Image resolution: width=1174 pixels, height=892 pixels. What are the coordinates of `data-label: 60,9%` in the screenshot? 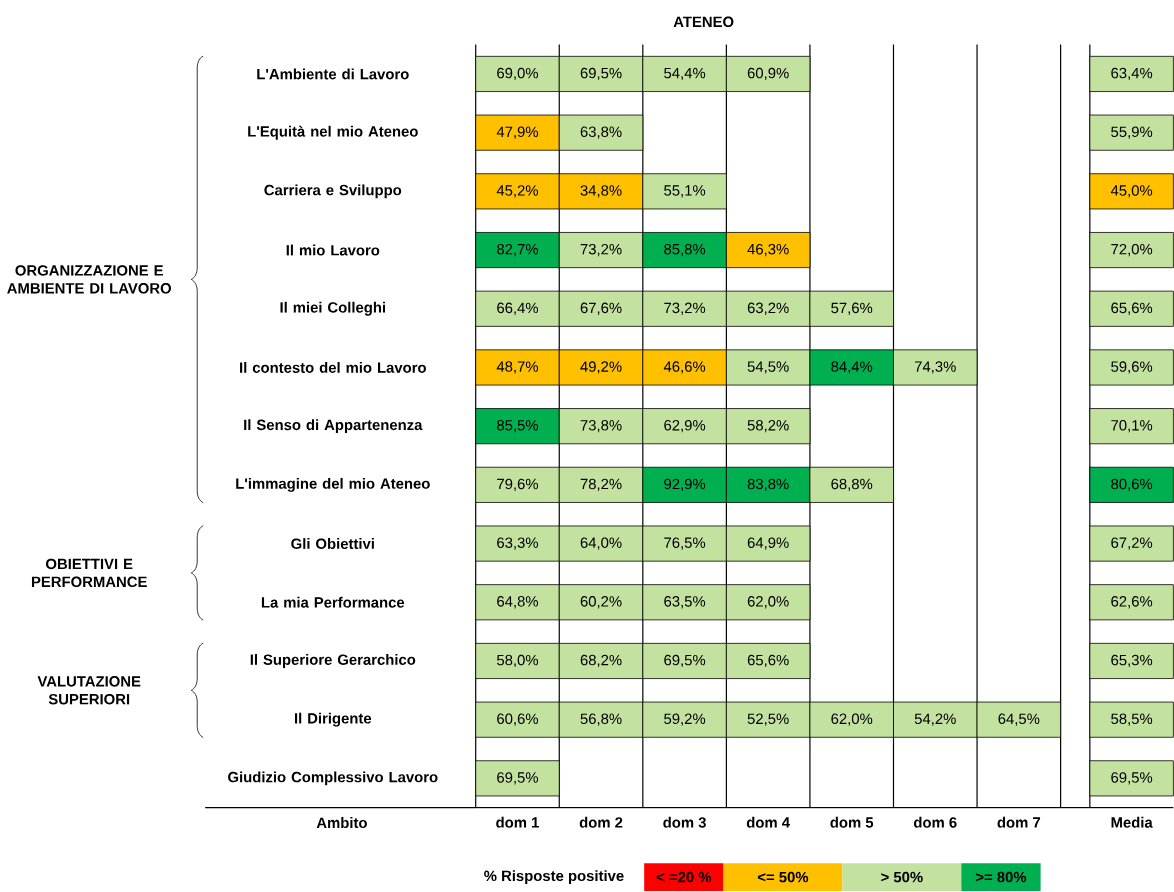 It's located at (768, 74).